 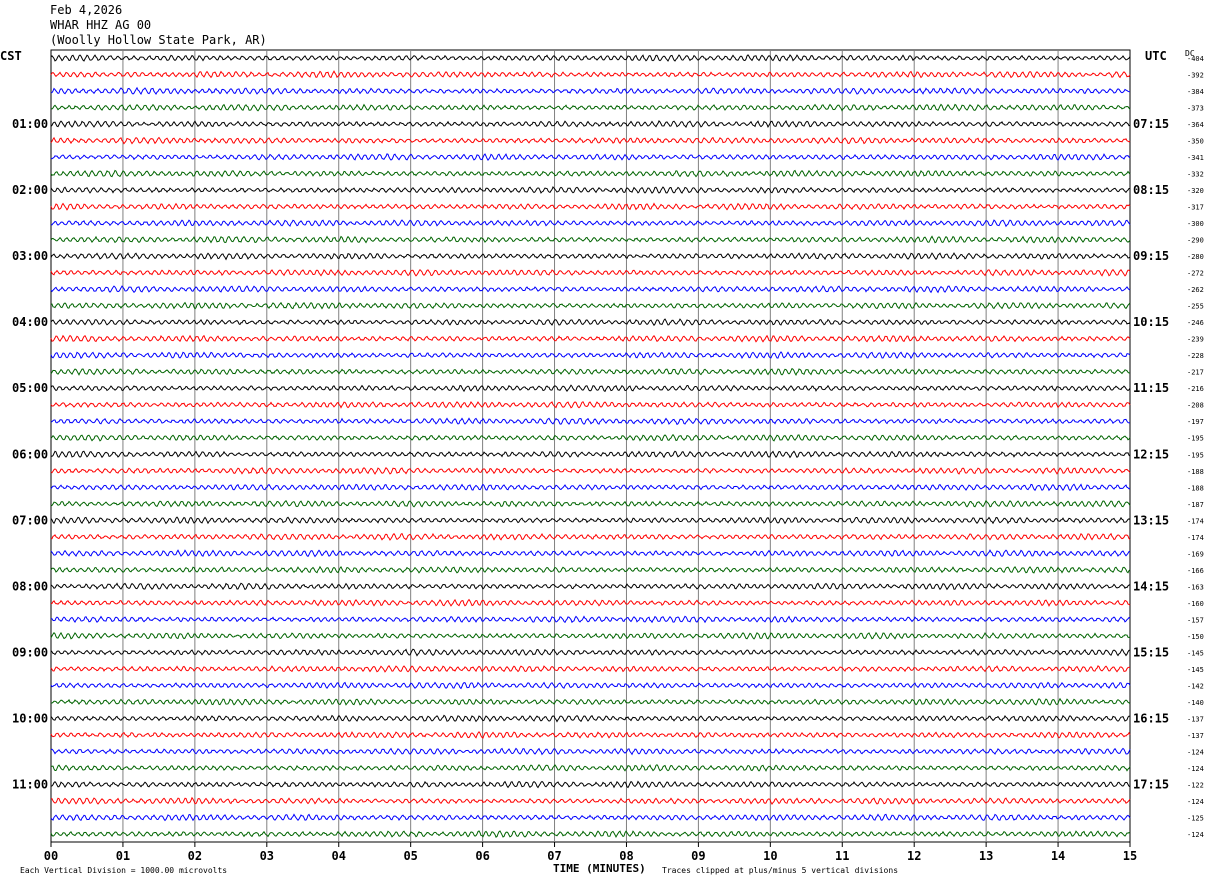 What do you see at coordinates (30, 652) in the screenshot?
I see `left-hour-label: 09:00` at bounding box center [30, 652].